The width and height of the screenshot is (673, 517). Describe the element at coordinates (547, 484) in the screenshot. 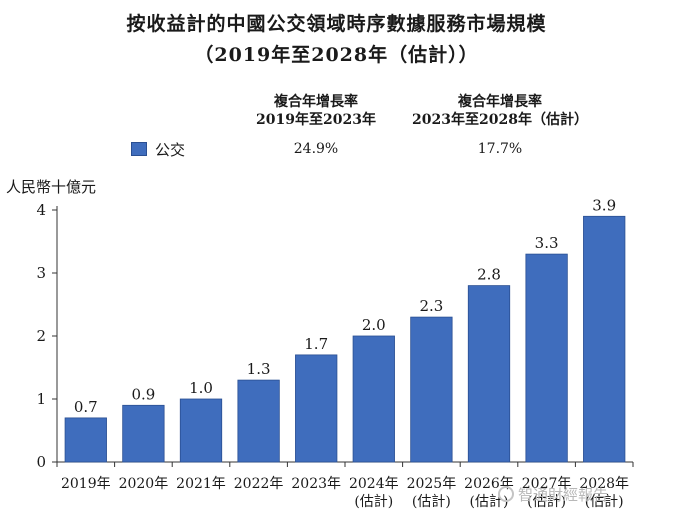

I see `x-tick-label: 2027年` at that location.